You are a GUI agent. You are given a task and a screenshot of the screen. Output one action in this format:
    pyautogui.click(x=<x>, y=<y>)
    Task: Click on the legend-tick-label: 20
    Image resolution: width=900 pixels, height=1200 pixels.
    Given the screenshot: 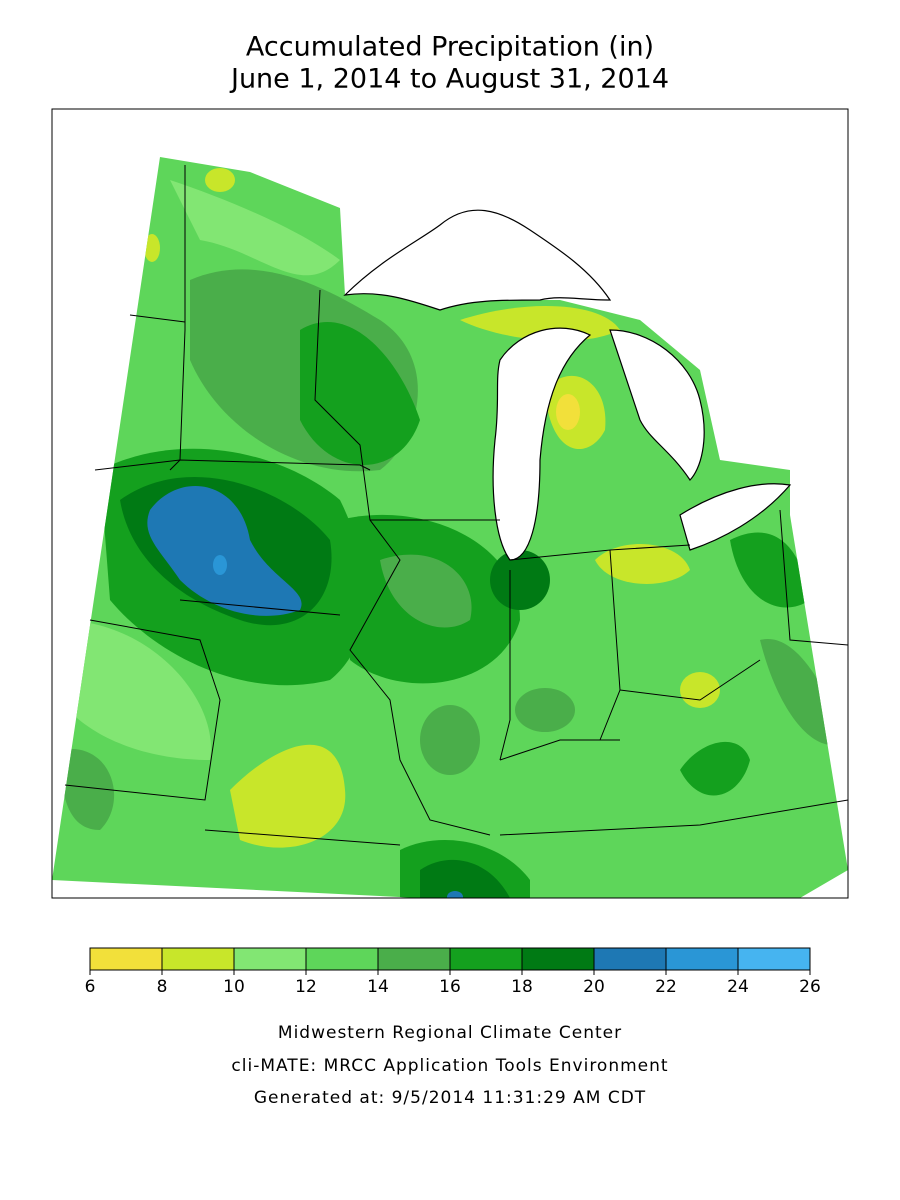 What is the action you would take?
    pyautogui.click(x=594, y=987)
    